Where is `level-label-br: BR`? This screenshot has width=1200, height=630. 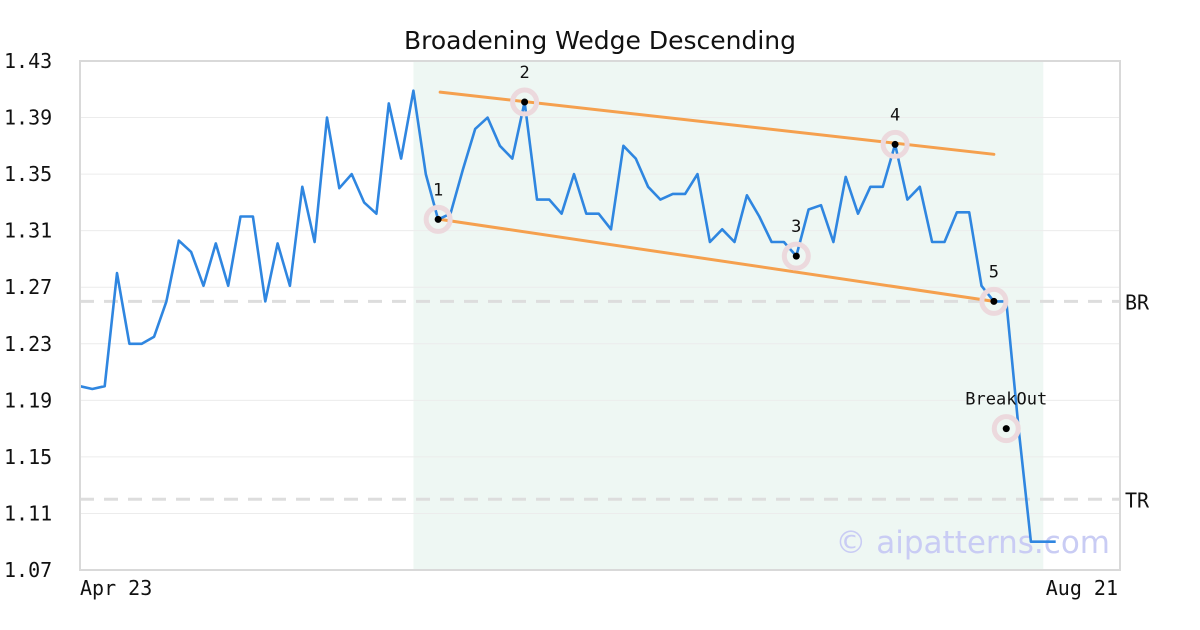 level-label-br: BR is located at coordinates (1137, 302).